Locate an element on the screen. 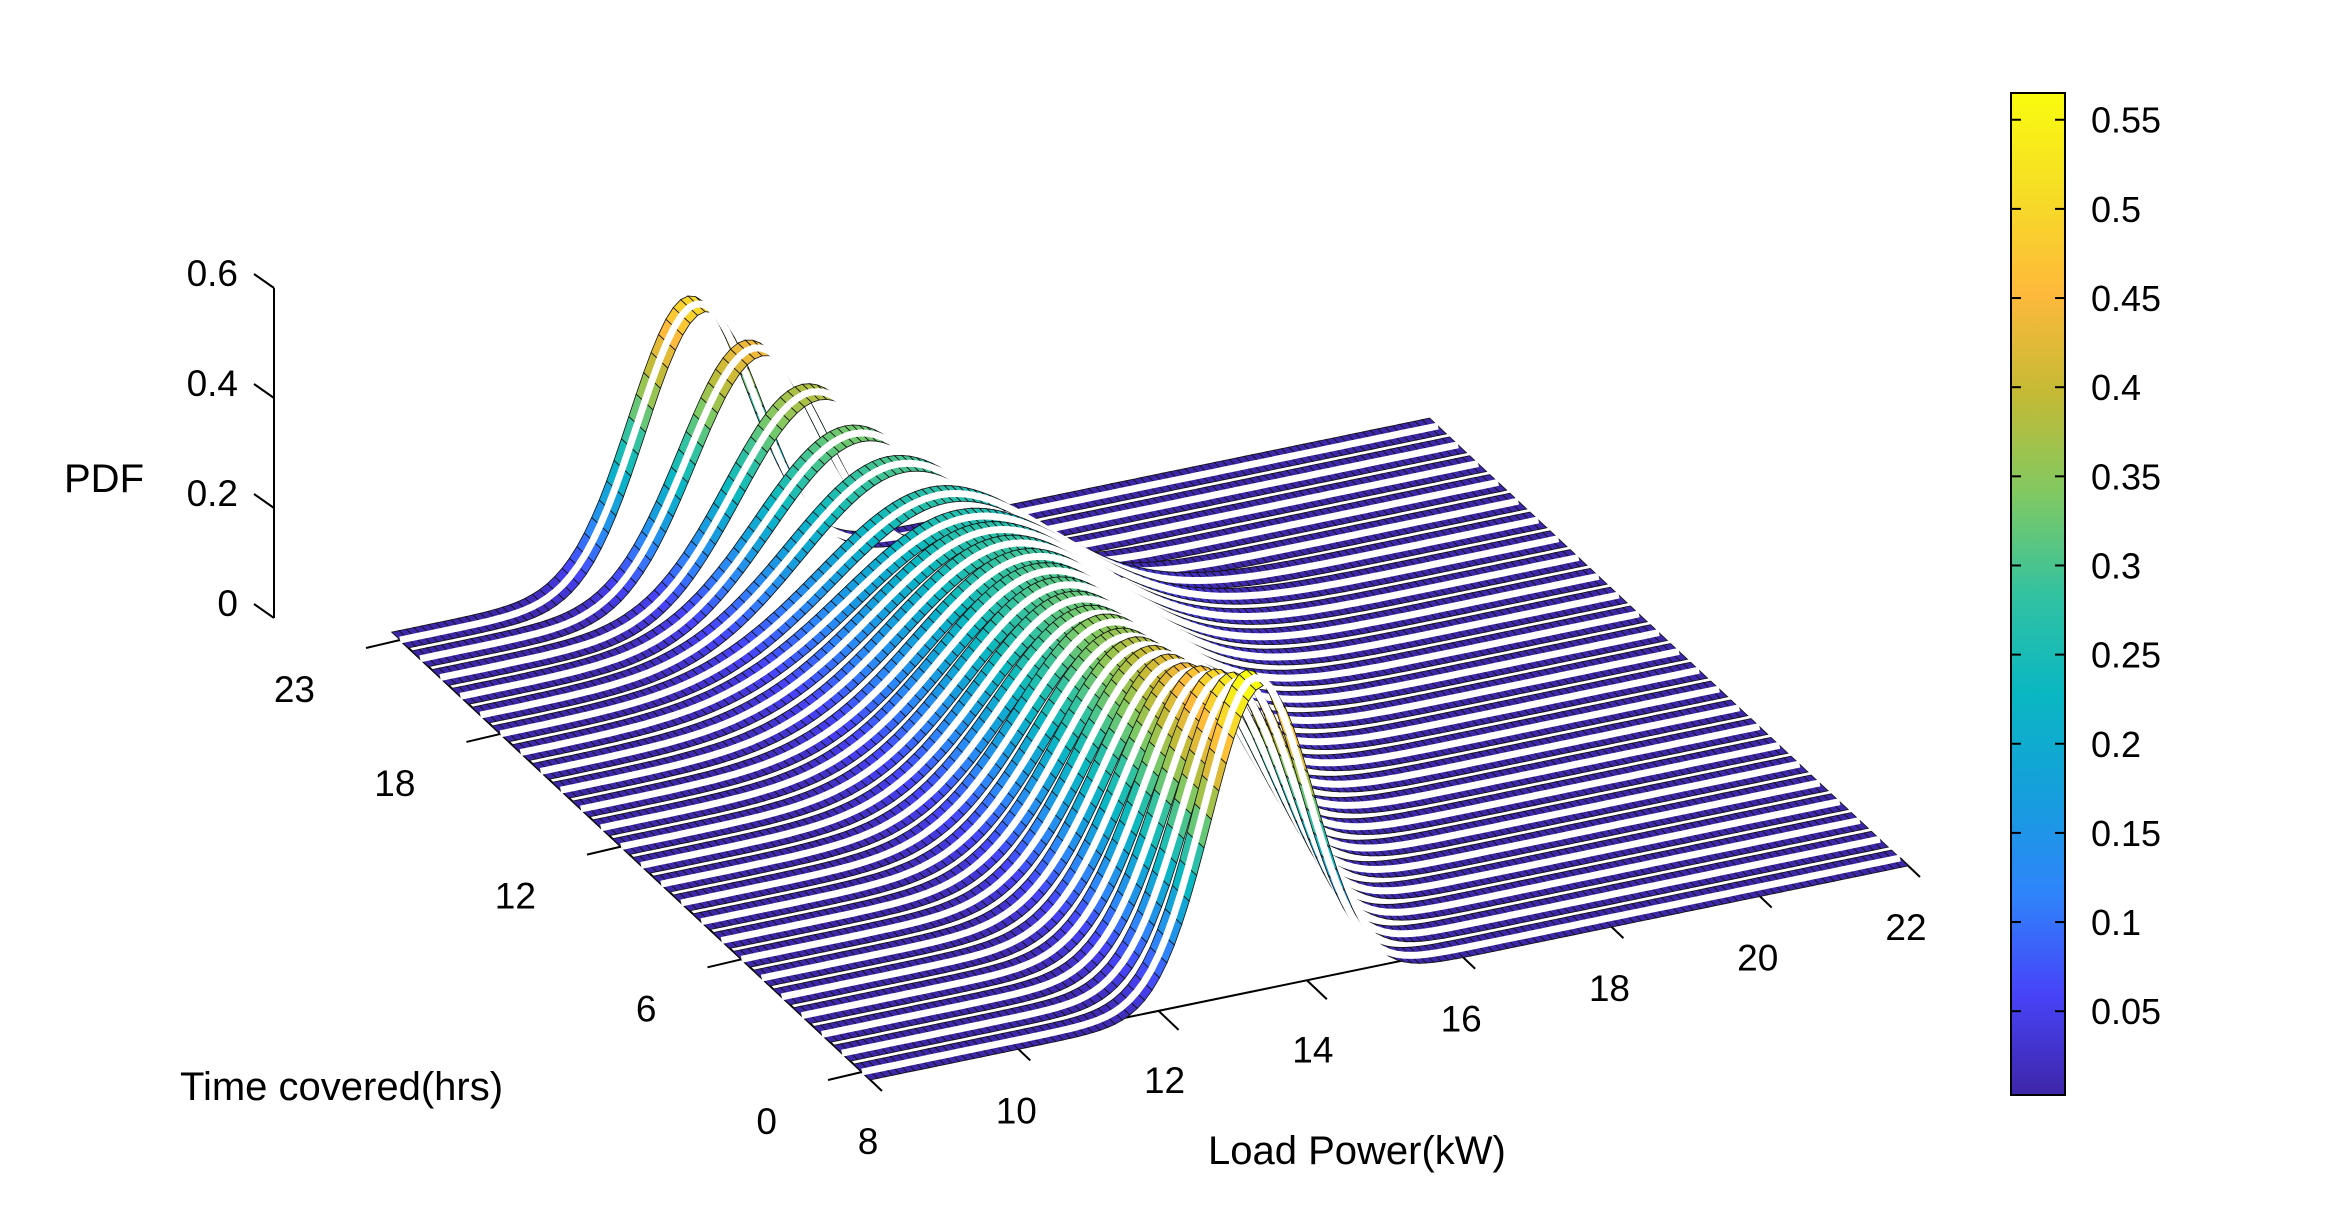  y-tick-label: 12 is located at coordinates (515, 896).